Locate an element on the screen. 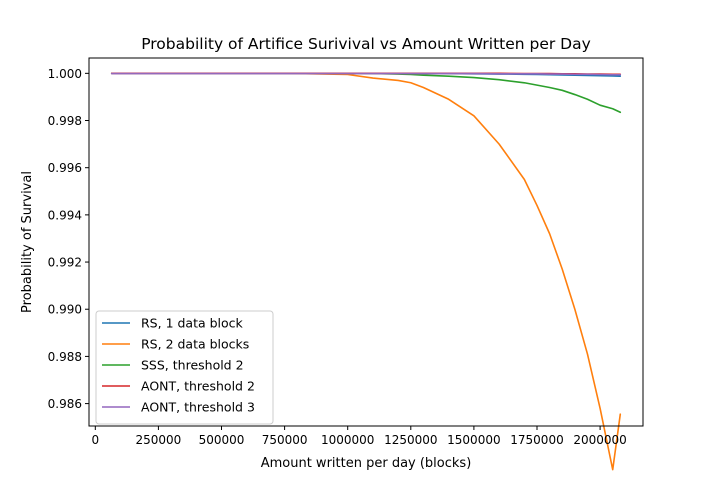 Image resolution: width=716 pixels, height=480 pixels. y-axis-label: Probability of Survival is located at coordinates (27, 242).